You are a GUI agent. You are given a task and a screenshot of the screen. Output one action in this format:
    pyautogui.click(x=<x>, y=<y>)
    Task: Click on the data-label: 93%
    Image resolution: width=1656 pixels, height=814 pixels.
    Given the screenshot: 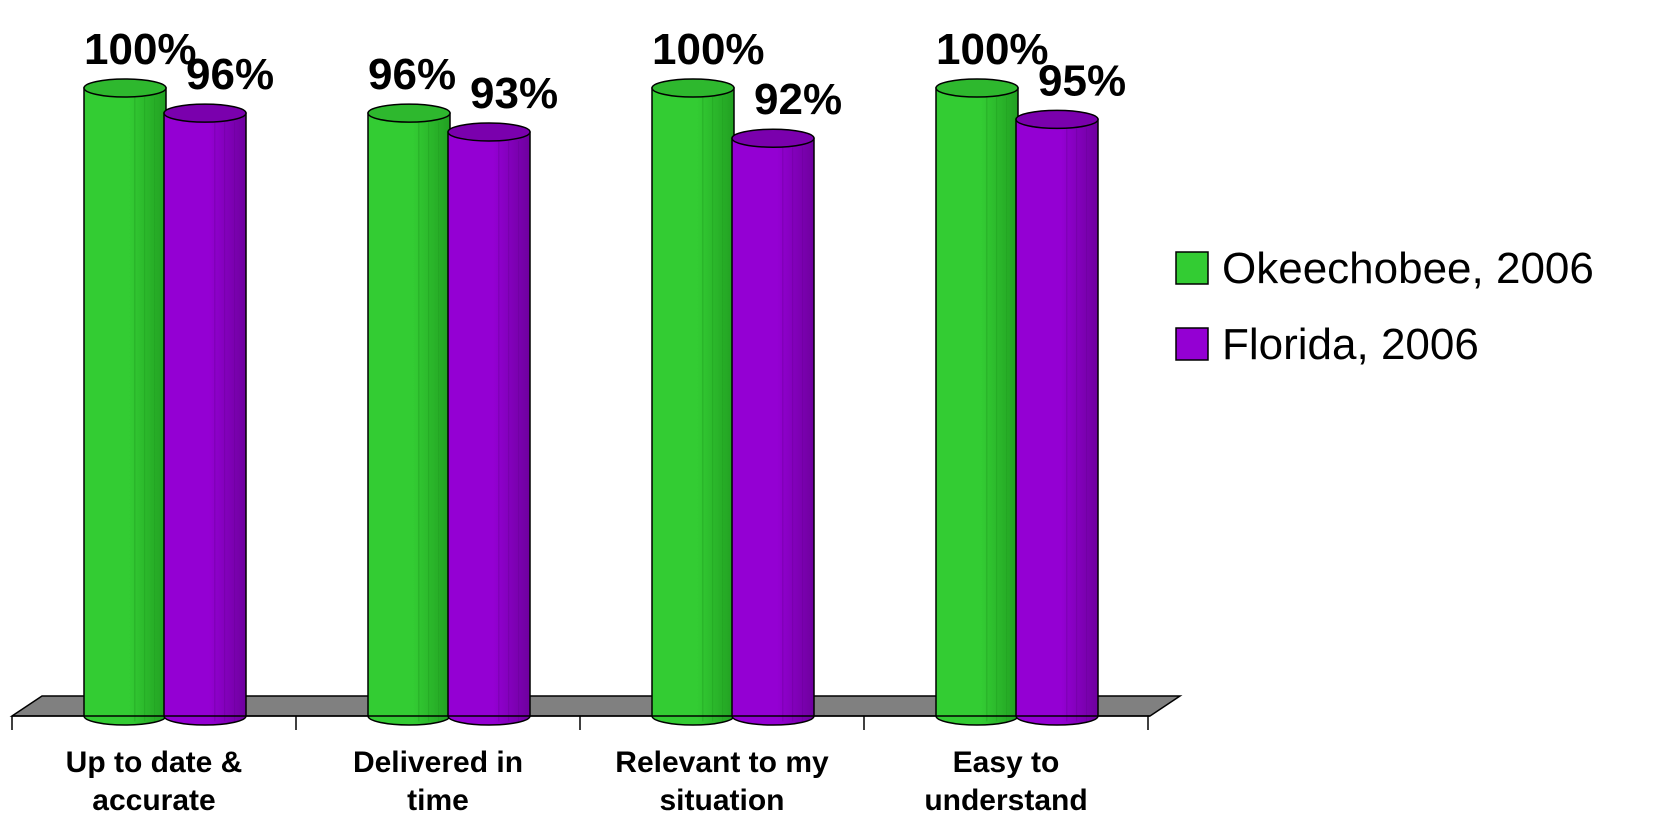 What is the action you would take?
    pyautogui.click(x=514, y=93)
    